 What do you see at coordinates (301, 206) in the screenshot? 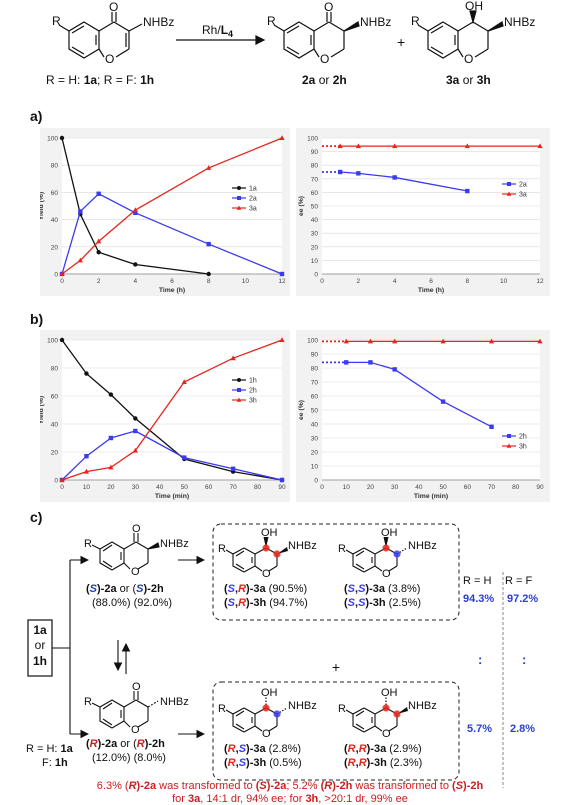
I see `y-axis-label: ee (%)` at bounding box center [301, 206].